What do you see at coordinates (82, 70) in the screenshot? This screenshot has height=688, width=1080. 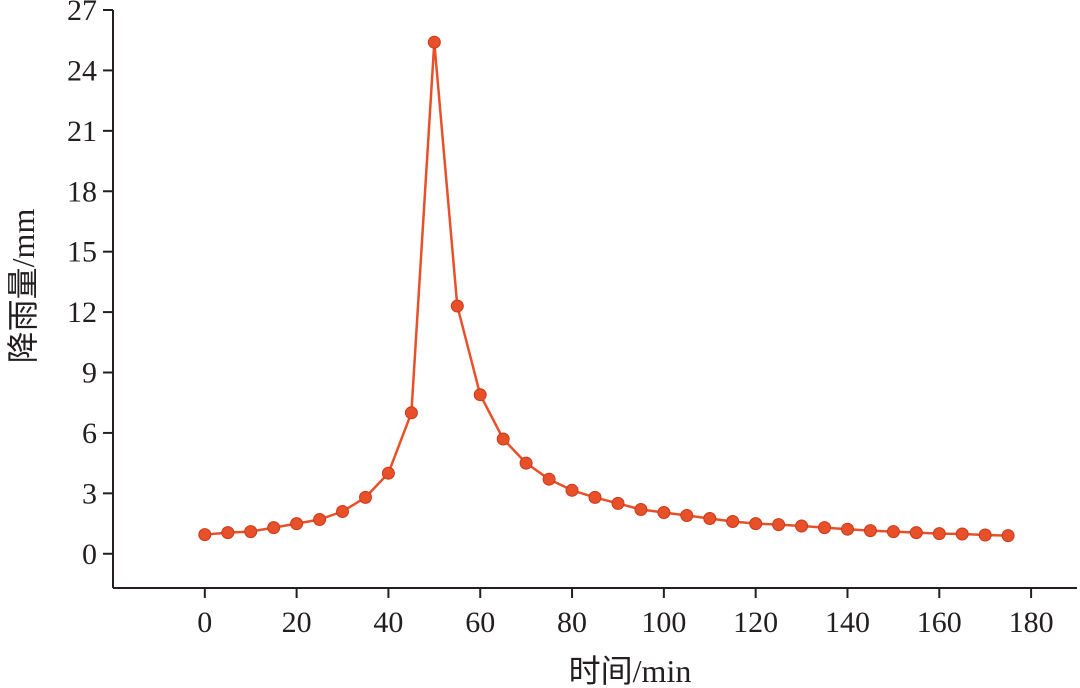 I see `y-tick-label: 24` at bounding box center [82, 70].